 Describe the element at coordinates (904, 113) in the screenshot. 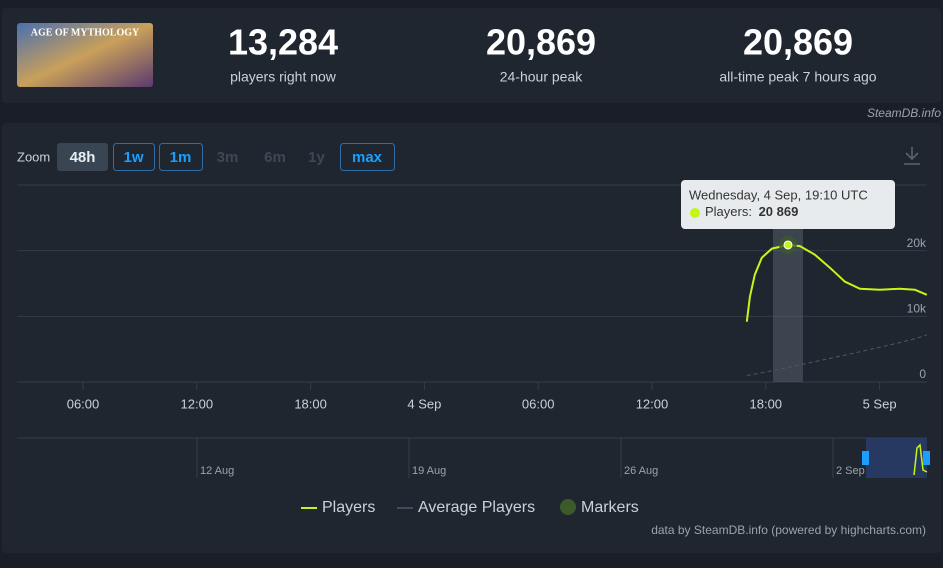

I see `source: SteamDB.info` at that location.